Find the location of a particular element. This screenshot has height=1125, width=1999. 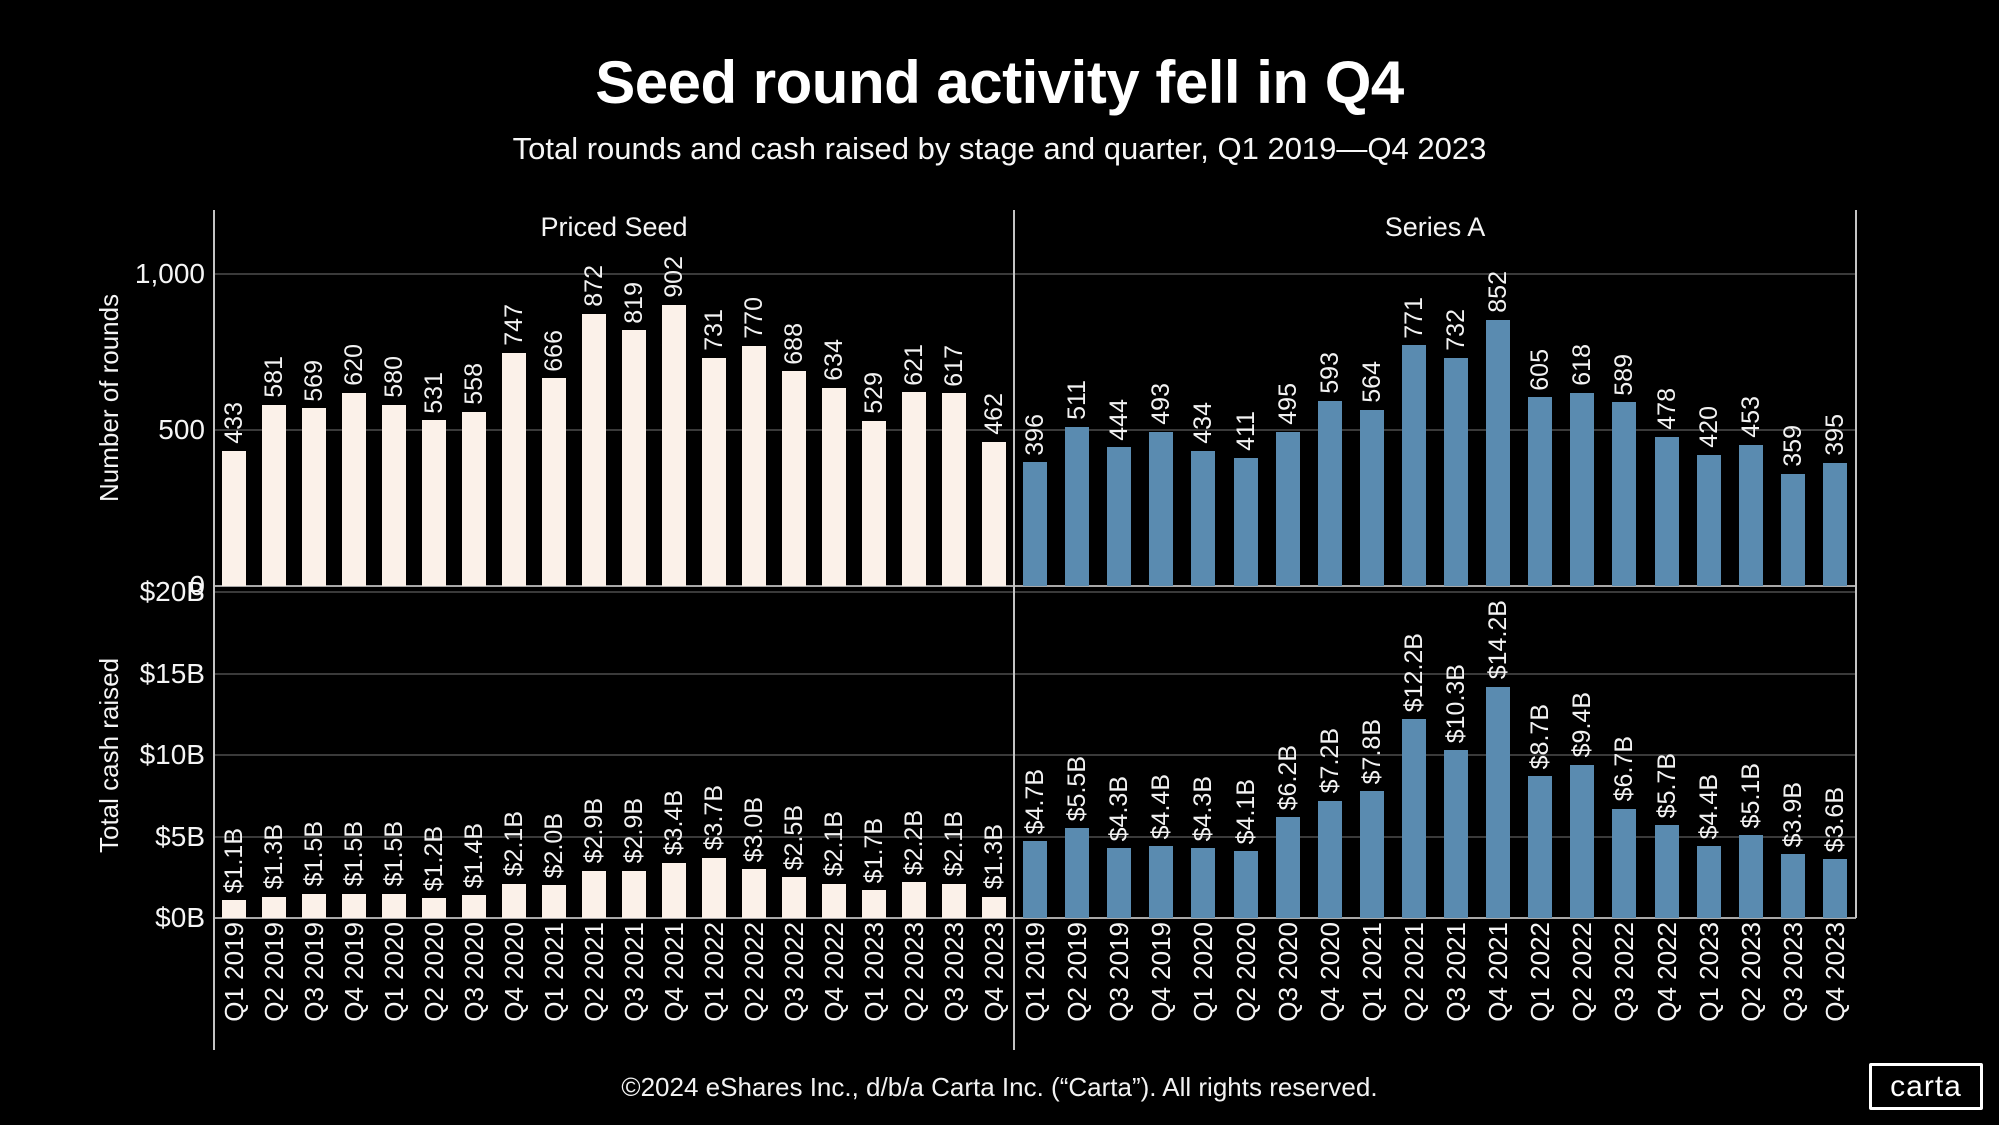

bar-value-label: 617 is located at coordinates (954, 365).